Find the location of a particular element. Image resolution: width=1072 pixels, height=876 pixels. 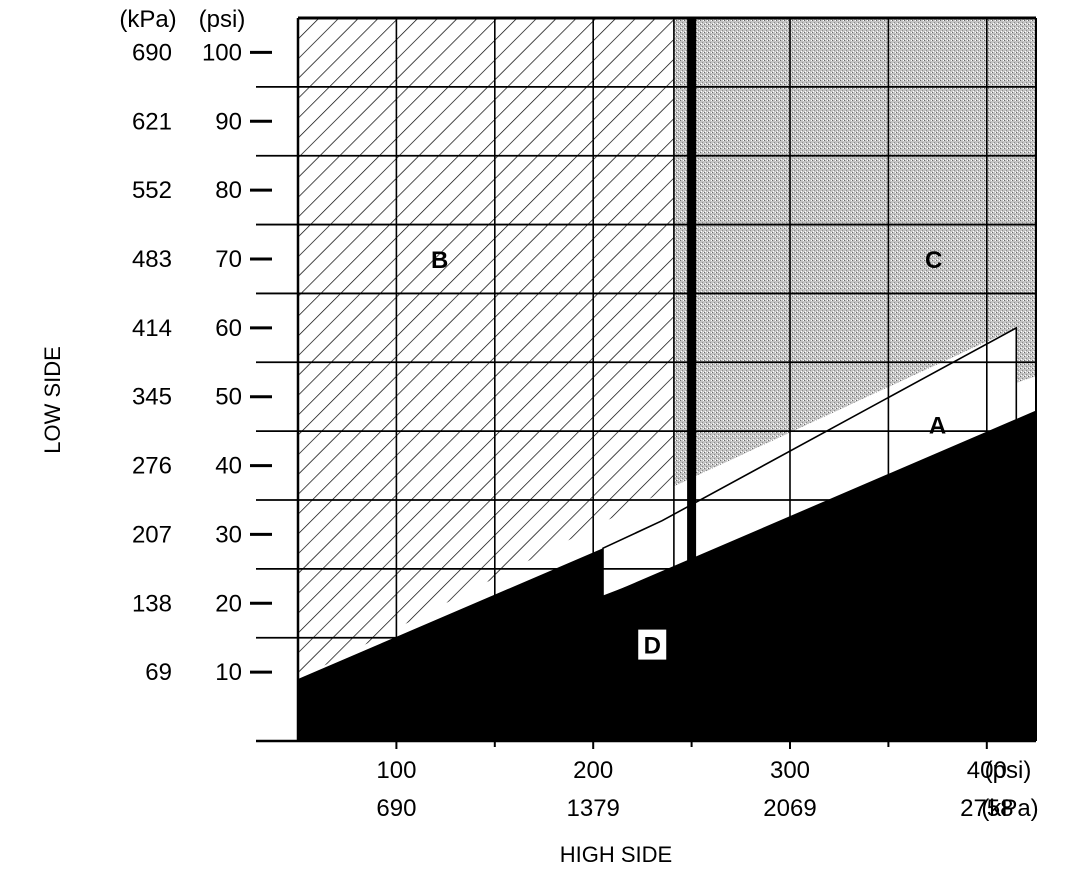

y-tick-label-kpa: 345 is located at coordinates (152, 397).